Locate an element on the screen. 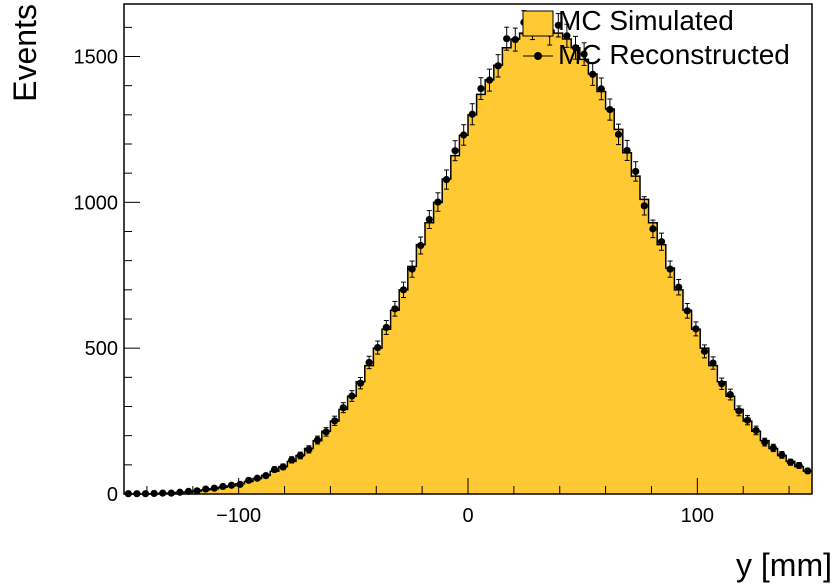 Image resolution: width=838 pixels, height=584 pixels. legend-swatch-simulated is located at coordinates (538, 23).